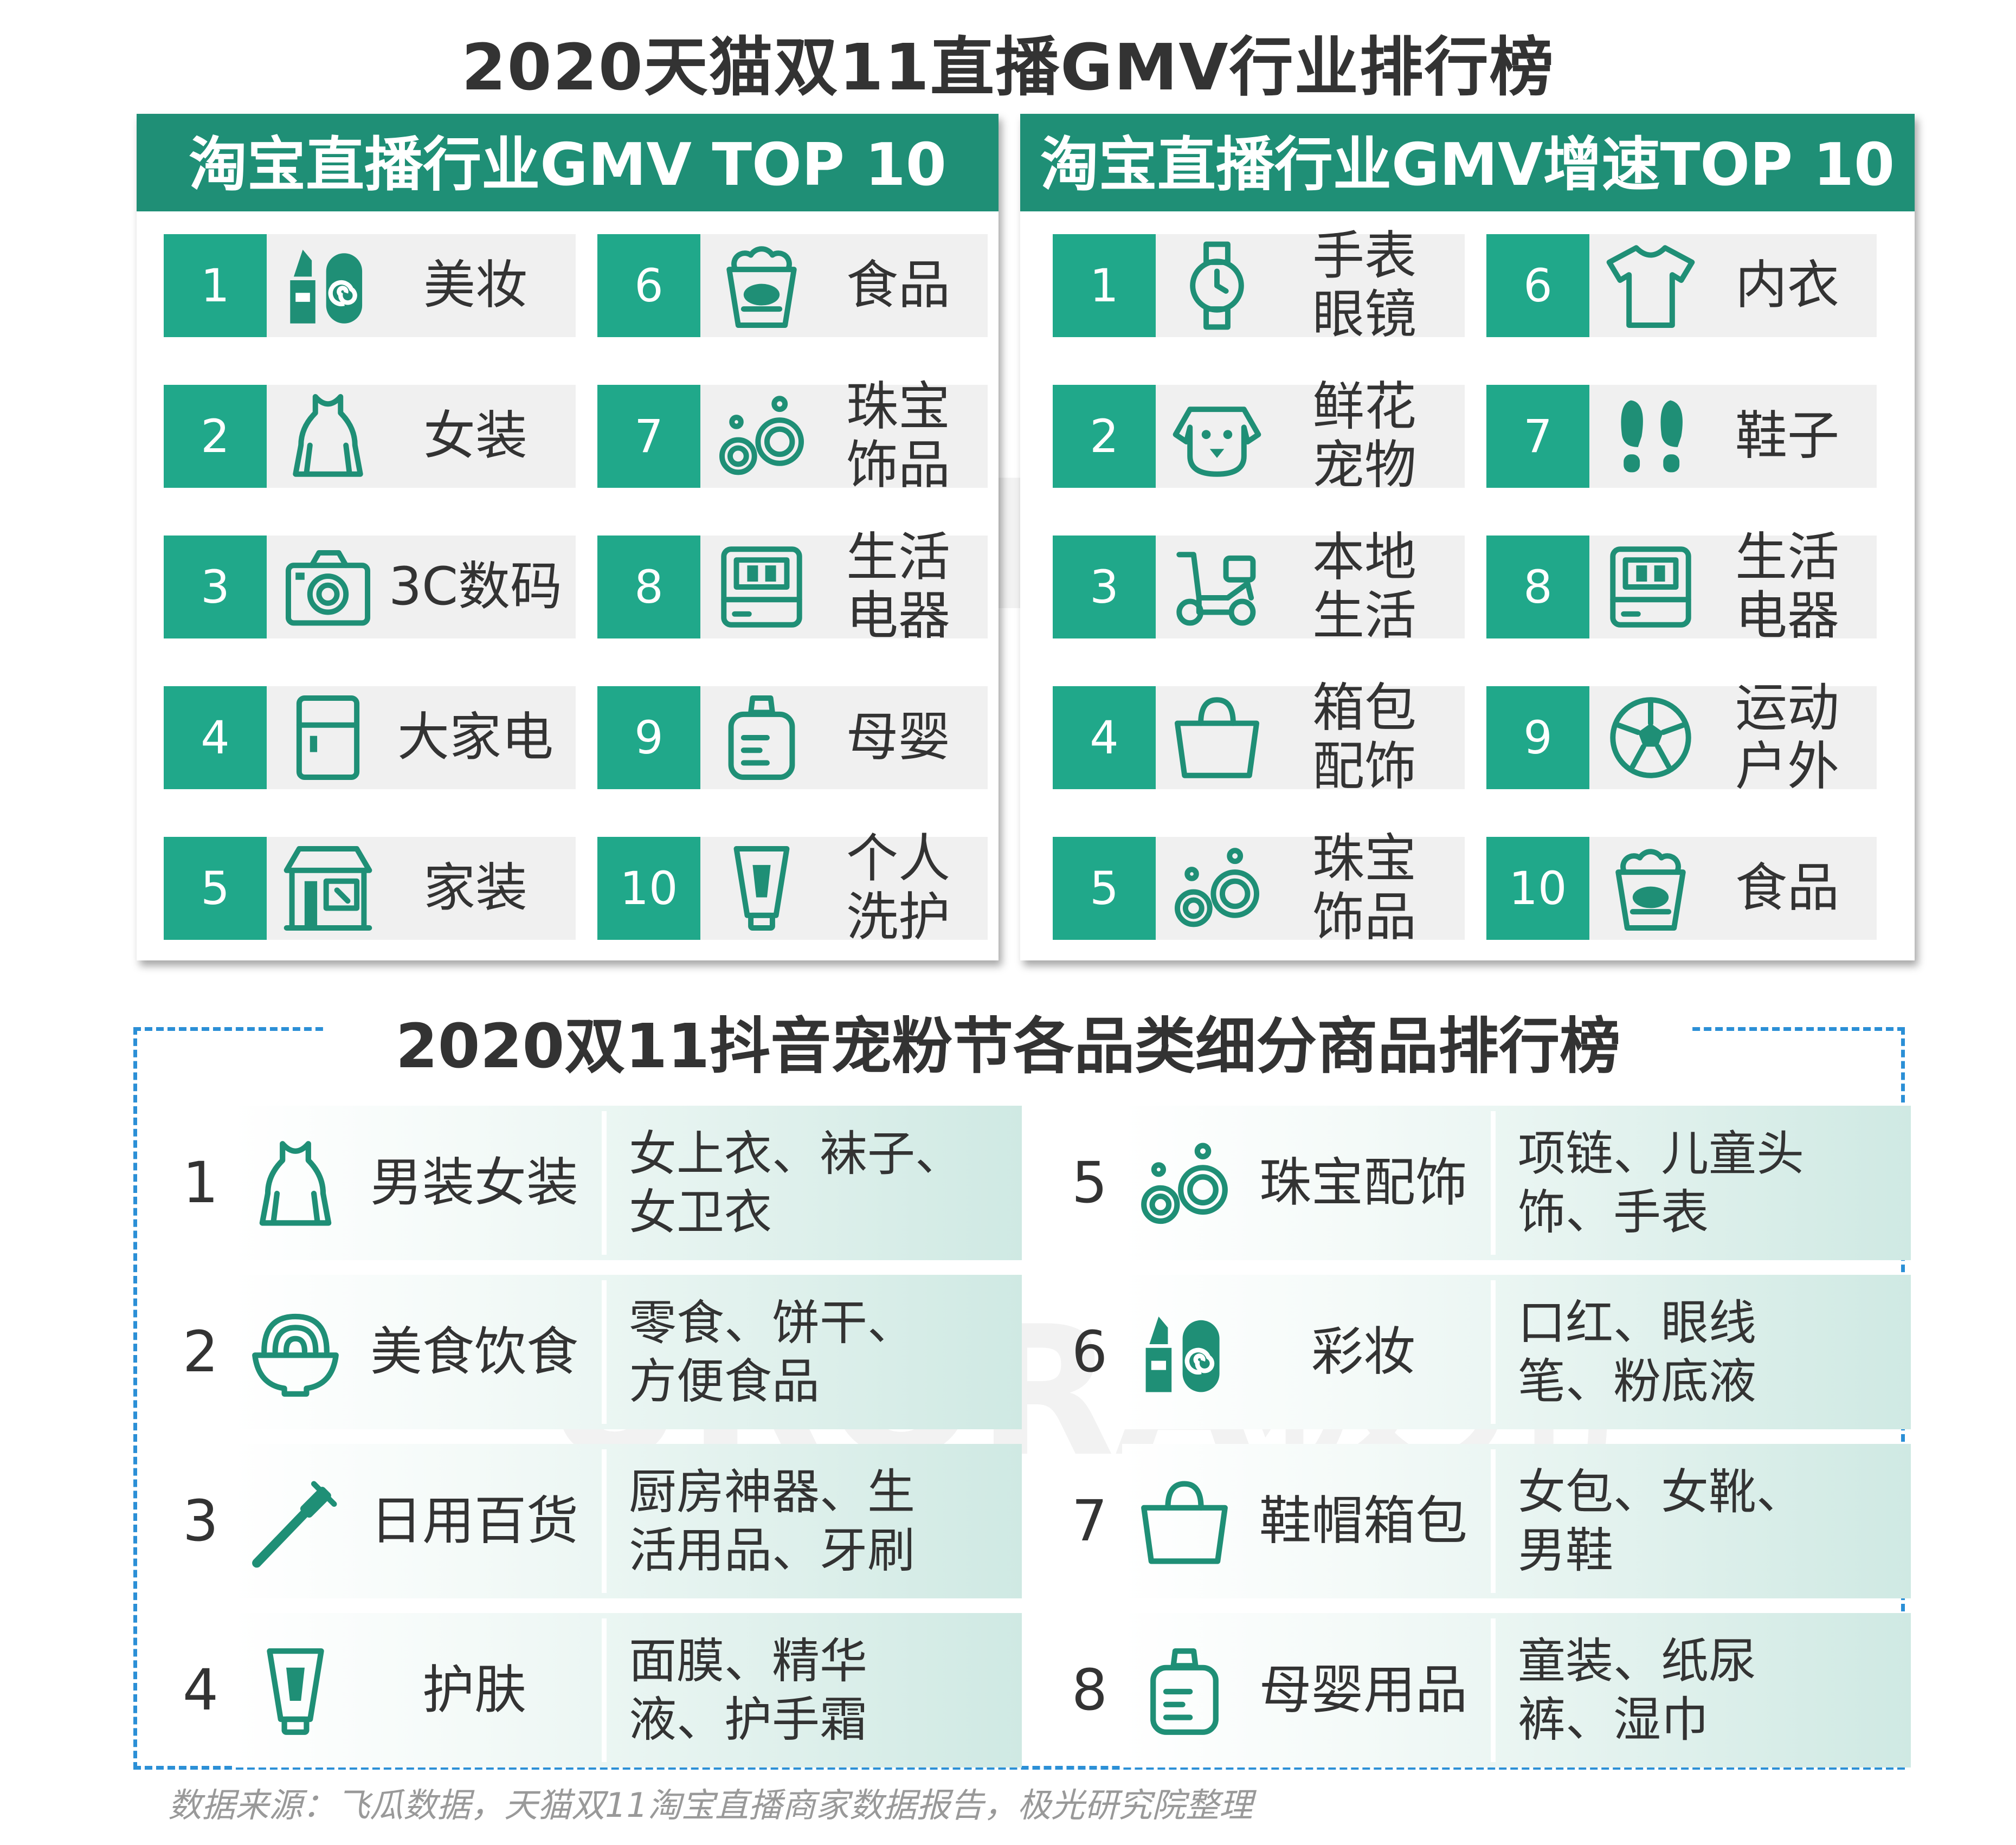 The image size is (2016, 1845). I want to click on footprints-icon, so click(1651, 436).